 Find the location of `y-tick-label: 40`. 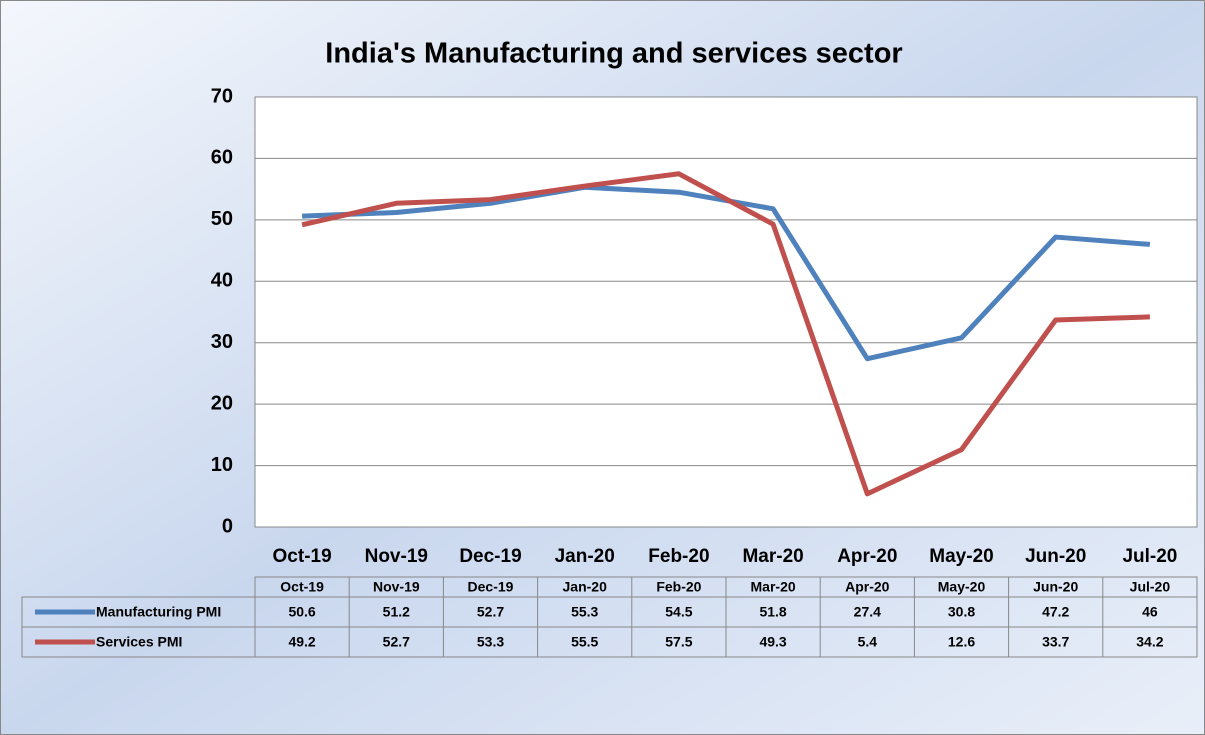

y-tick-label: 40 is located at coordinates (222, 281).